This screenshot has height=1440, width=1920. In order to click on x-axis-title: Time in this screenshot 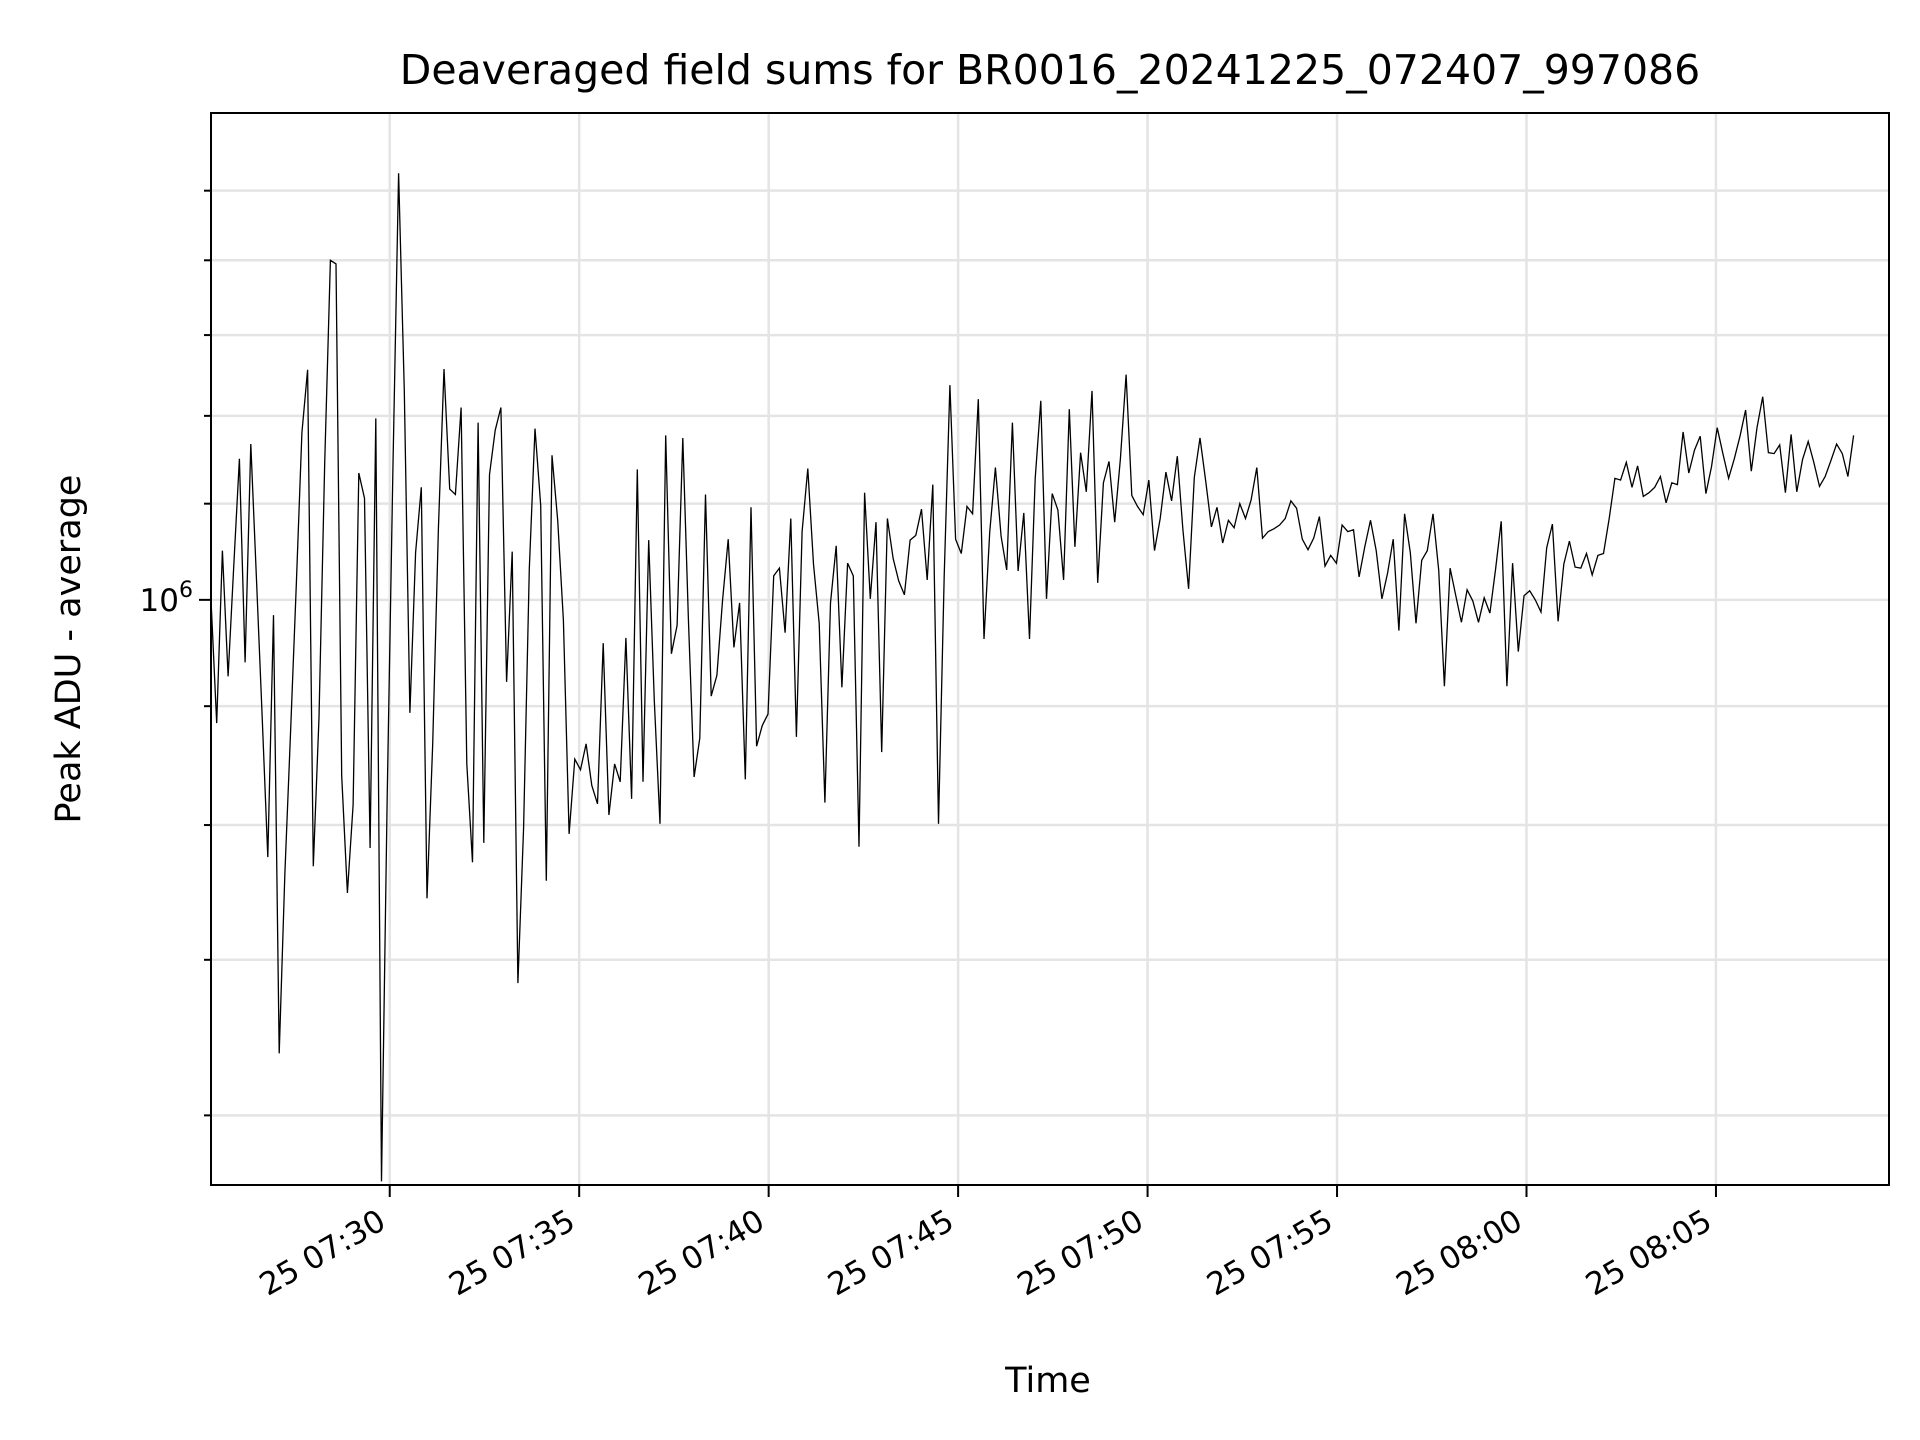, I will do `click(1047, 1381)`.